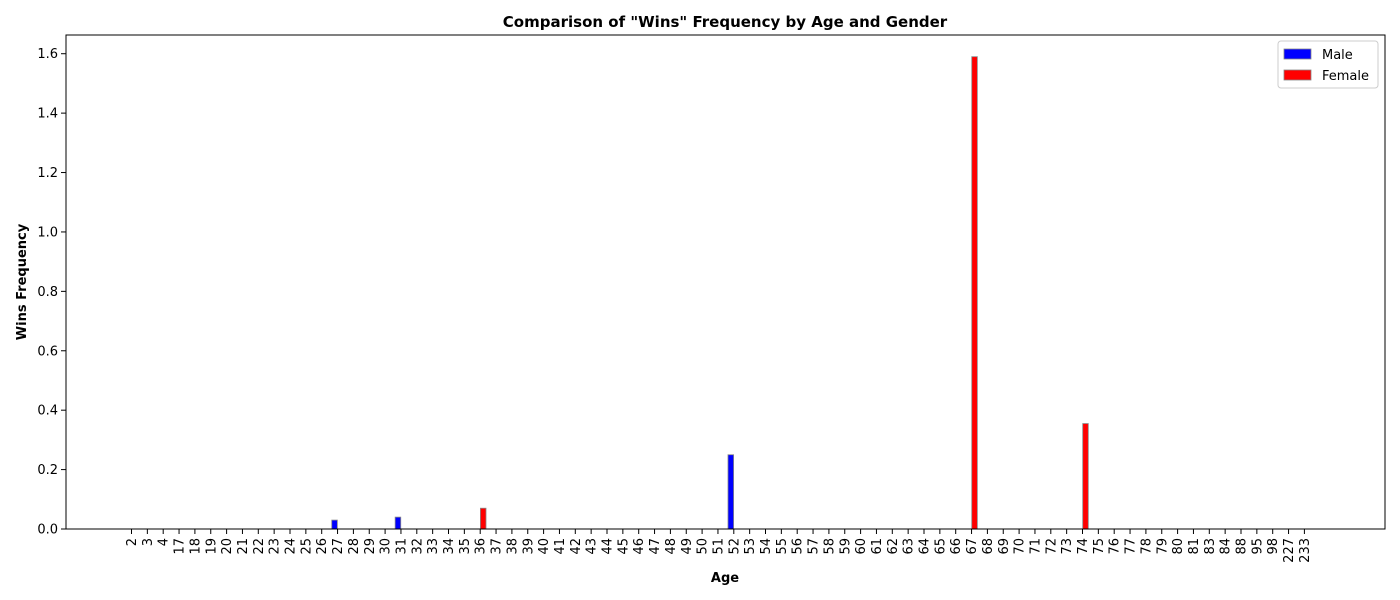 The height and width of the screenshot is (600, 1400). Describe the element at coordinates (291, 546) in the screenshot. I see `x-tick-label: 24` at that location.